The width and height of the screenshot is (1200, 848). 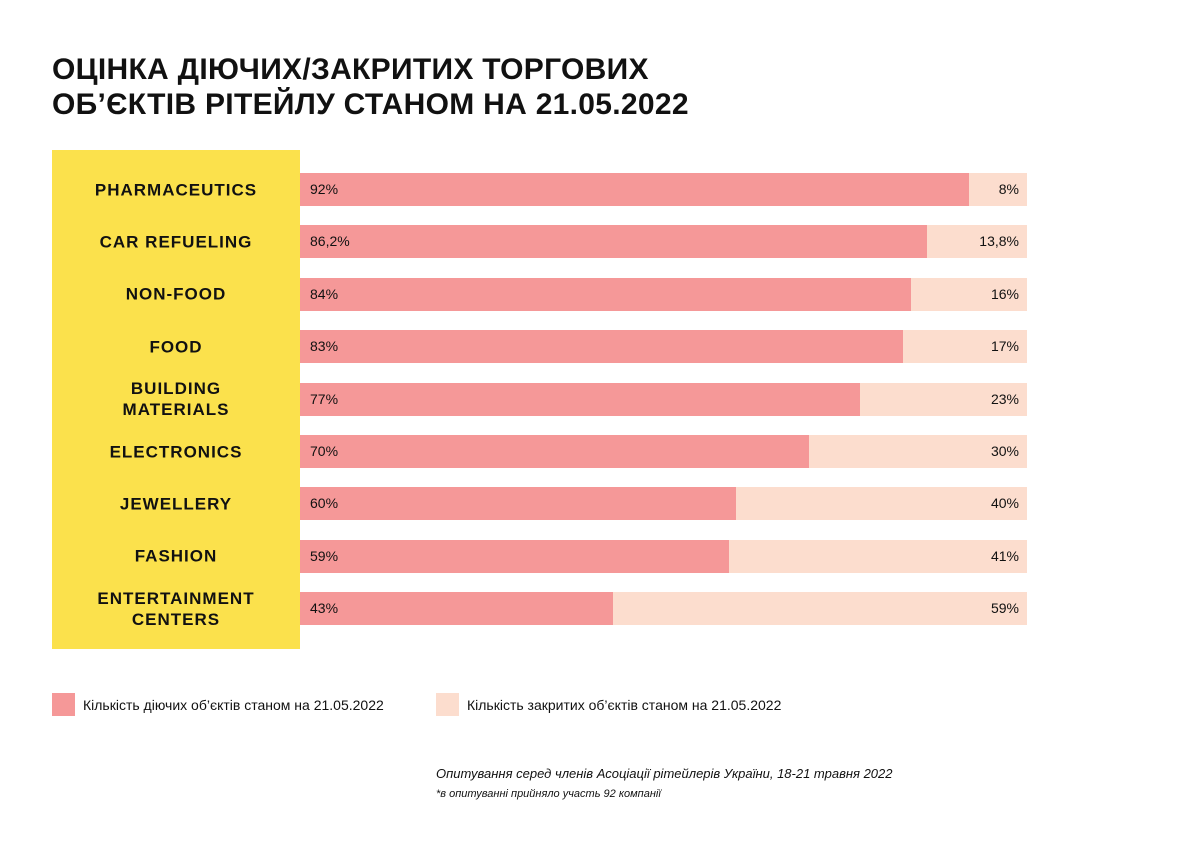 What do you see at coordinates (330, 241) in the screenshot?
I see `data-label-open: 86,2%` at bounding box center [330, 241].